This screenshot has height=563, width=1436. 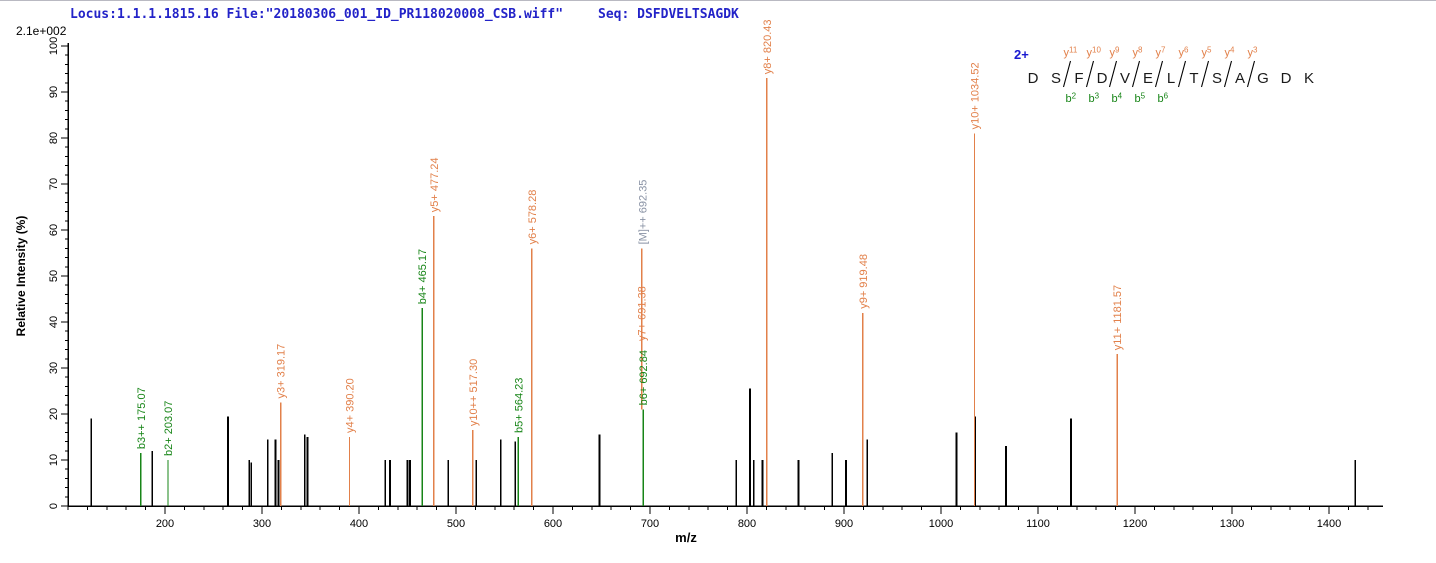 I want to click on y-tick-labels: 0 10 20 30 40 50 60 70 80 90 100, so click(x=54, y=273).